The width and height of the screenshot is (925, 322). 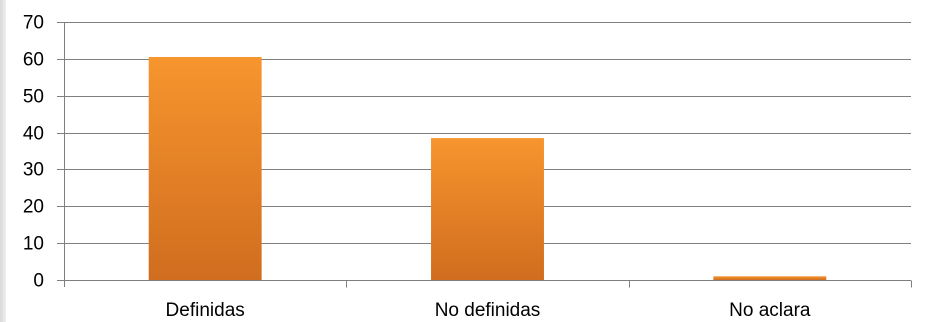 What do you see at coordinates (205, 169) in the screenshot?
I see `bar-definidas` at bounding box center [205, 169].